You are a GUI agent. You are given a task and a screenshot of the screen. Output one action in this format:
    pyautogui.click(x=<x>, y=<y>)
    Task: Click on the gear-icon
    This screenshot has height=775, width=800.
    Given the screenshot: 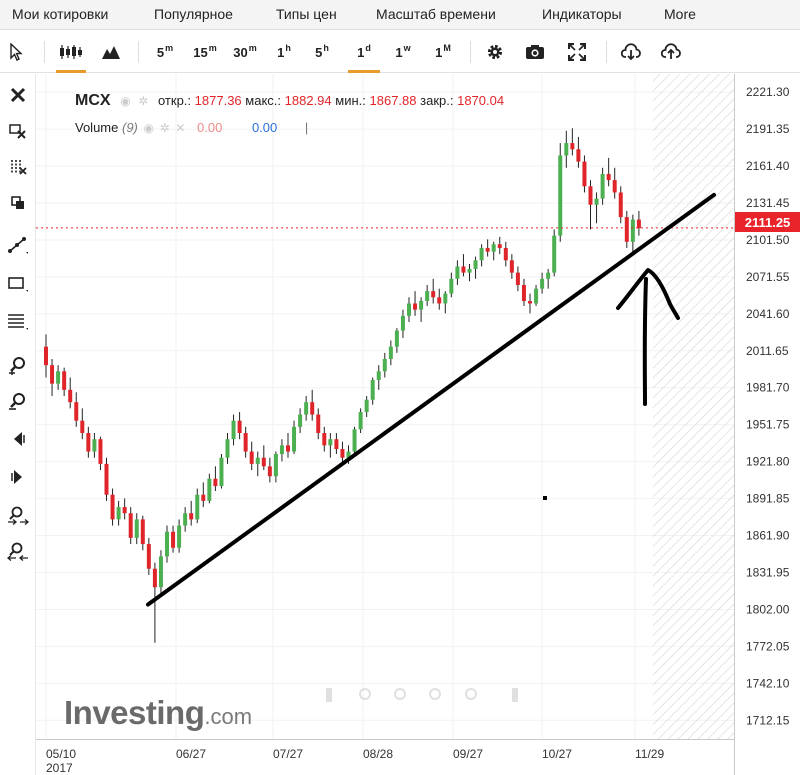 What is the action you would take?
    pyautogui.click(x=495, y=52)
    